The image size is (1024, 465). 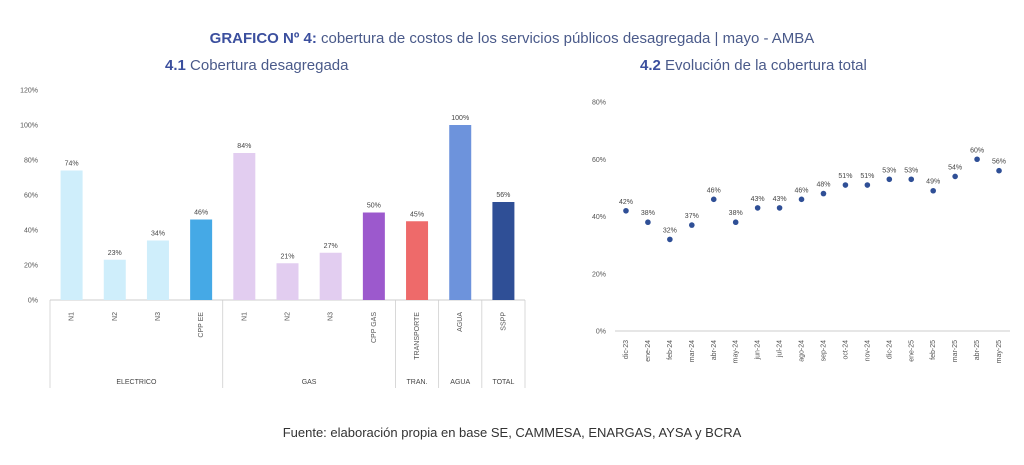 What do you see at coordinates (115, 316) in the screenshot?
I see `bar-category-label: N2` at bounding box center [115, 316].